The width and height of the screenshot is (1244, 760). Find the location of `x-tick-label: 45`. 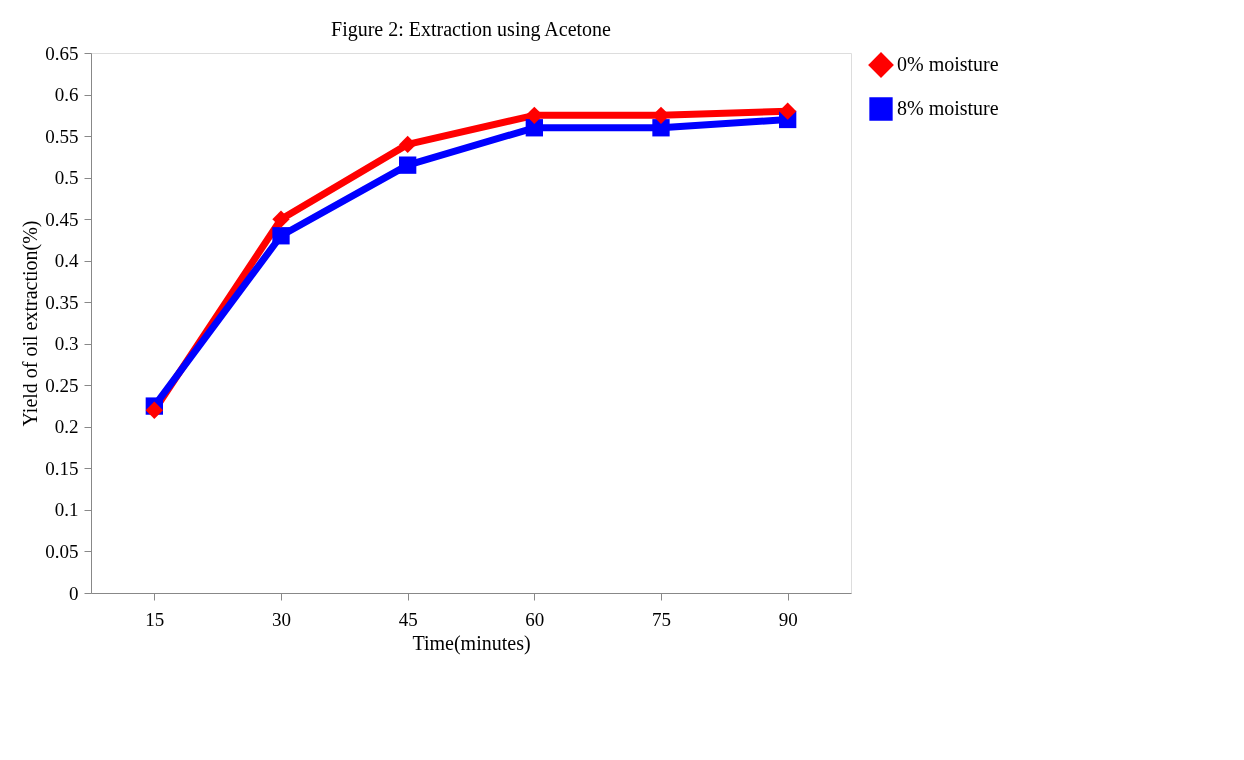

x-tick-label: 45 is located at coordinates (408, 619).